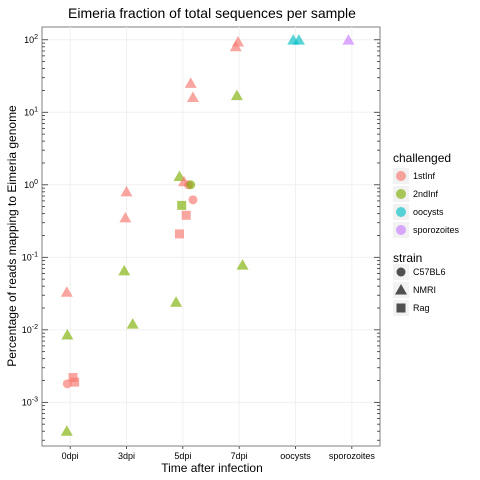 The height and width of the screenshot is (480, 480). What do you see at coordinates (31, 111) in the screenshot?
I see `y-tick-label: 10¹` at bounding box center [31, 111].